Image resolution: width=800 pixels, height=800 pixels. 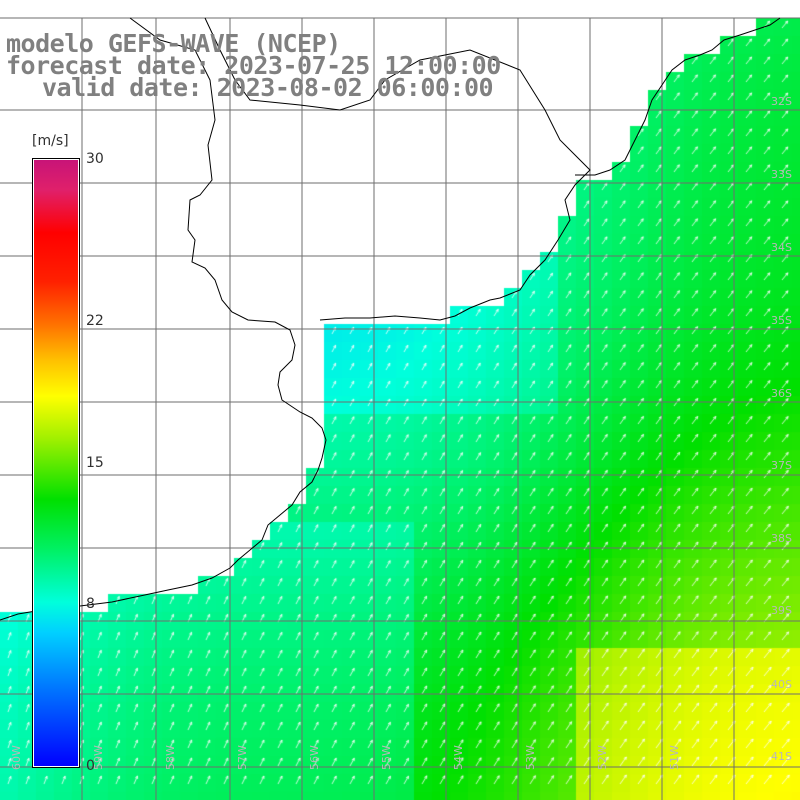 What do you see at coordinates (781, 465) in the screenshot?
I see `latitude-label: 37S` at bounding box center [781, 465].